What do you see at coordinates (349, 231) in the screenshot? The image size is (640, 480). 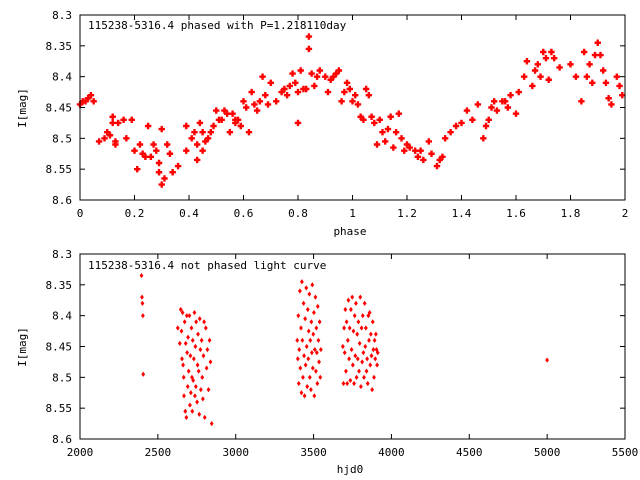 I see `phased-x-axis-label: phase` at bounding box center [349, 231].